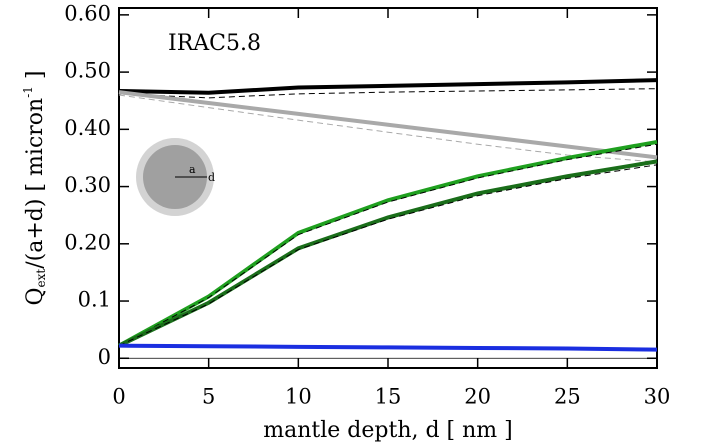 Image resolution: width=701 pixels, height=448 pixels. What do you see at coordinates (104, 357) in the screenshot?
I see `y-tick-label: 0` at bounding box center [104, 357].